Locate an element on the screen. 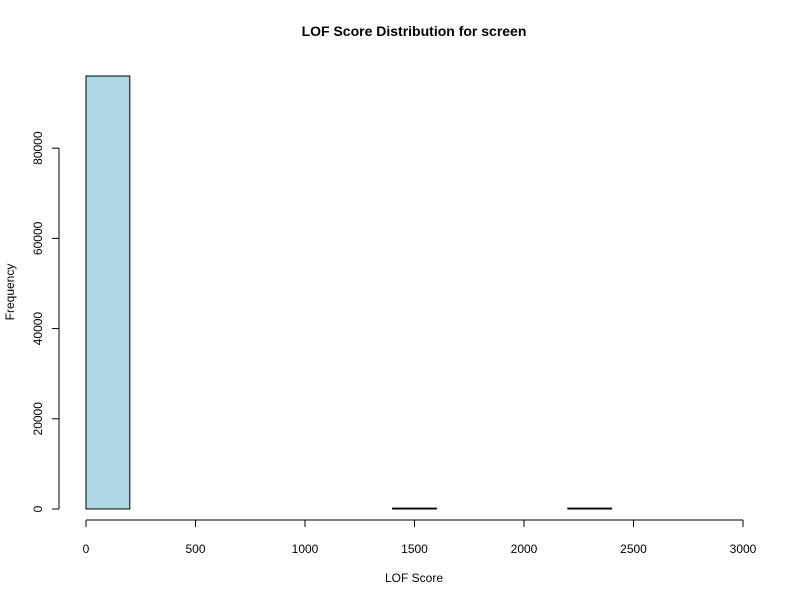 This screenshot has height=605, width=800. x-tick-label: 1500 is located at coordinates (414, 549).